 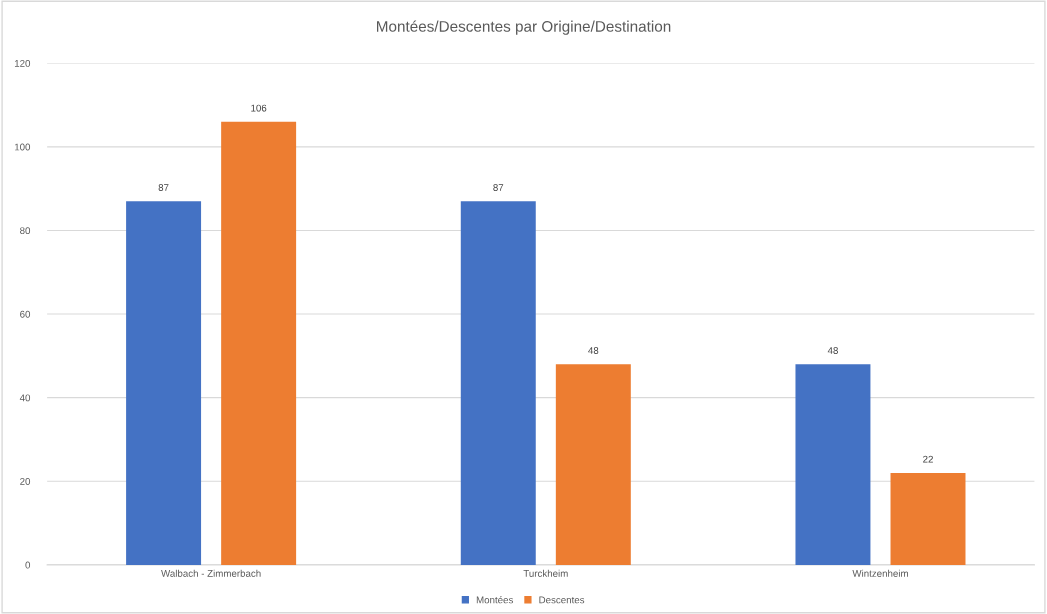 I want to click on y-tick-label: 80, so click(x=25, y=231).